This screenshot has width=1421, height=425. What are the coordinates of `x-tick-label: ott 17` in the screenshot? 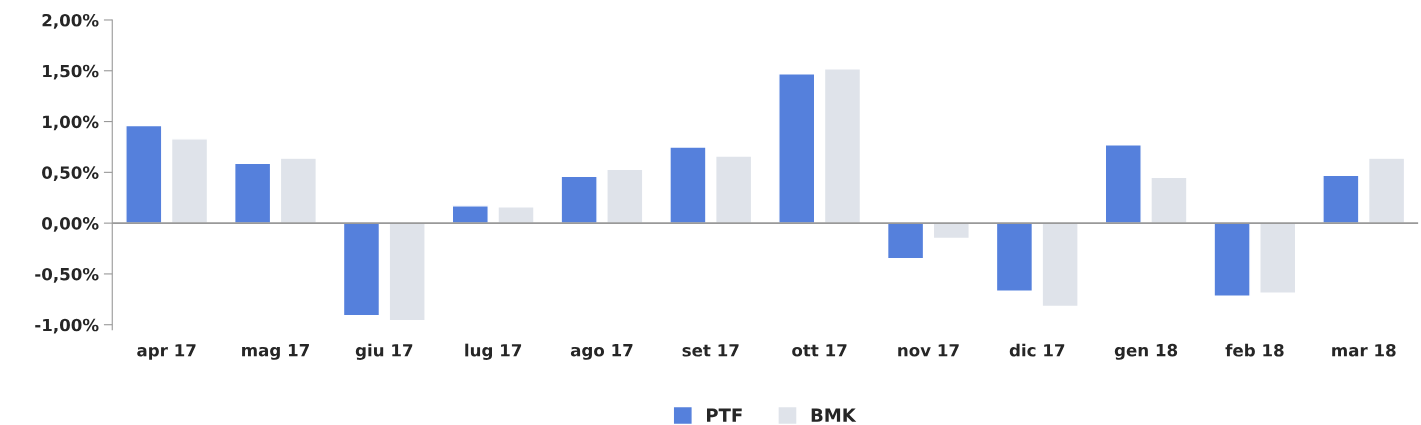 It's located at (819, 350).